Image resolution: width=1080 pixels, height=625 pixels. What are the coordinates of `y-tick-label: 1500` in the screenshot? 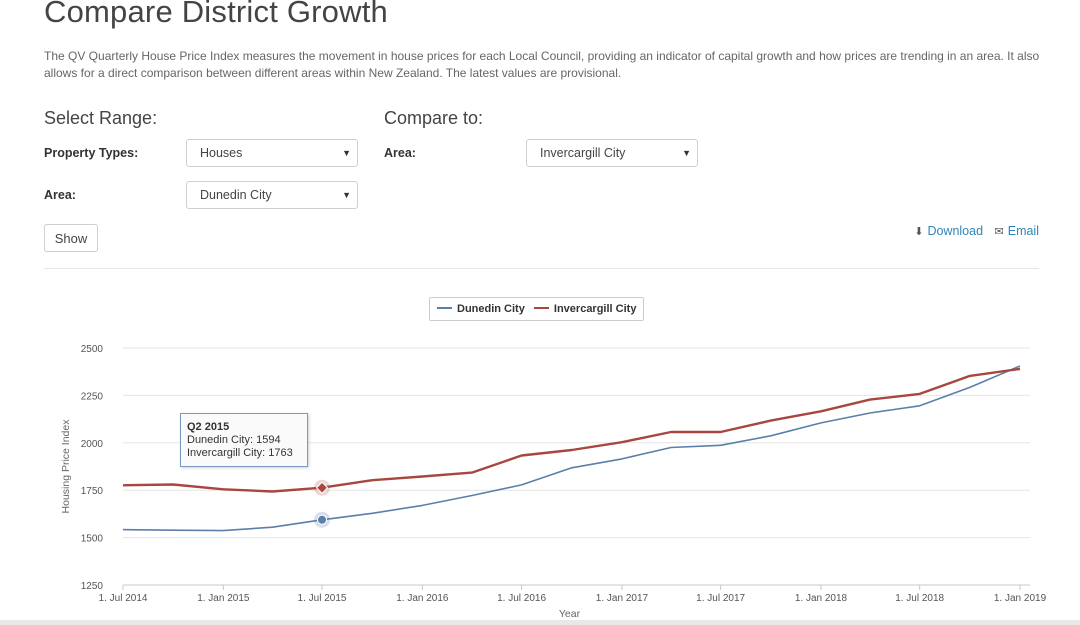 It's located at (92, 539).